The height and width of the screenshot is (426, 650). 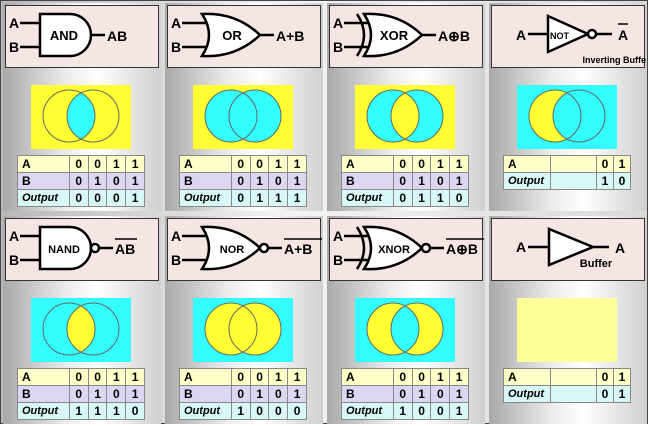 I want to click on gate-card-nand: A B NAND AB A 0 0 1 1 B 0 1 0 1 Output 1 1 1 0, so click(x=82, y=320).